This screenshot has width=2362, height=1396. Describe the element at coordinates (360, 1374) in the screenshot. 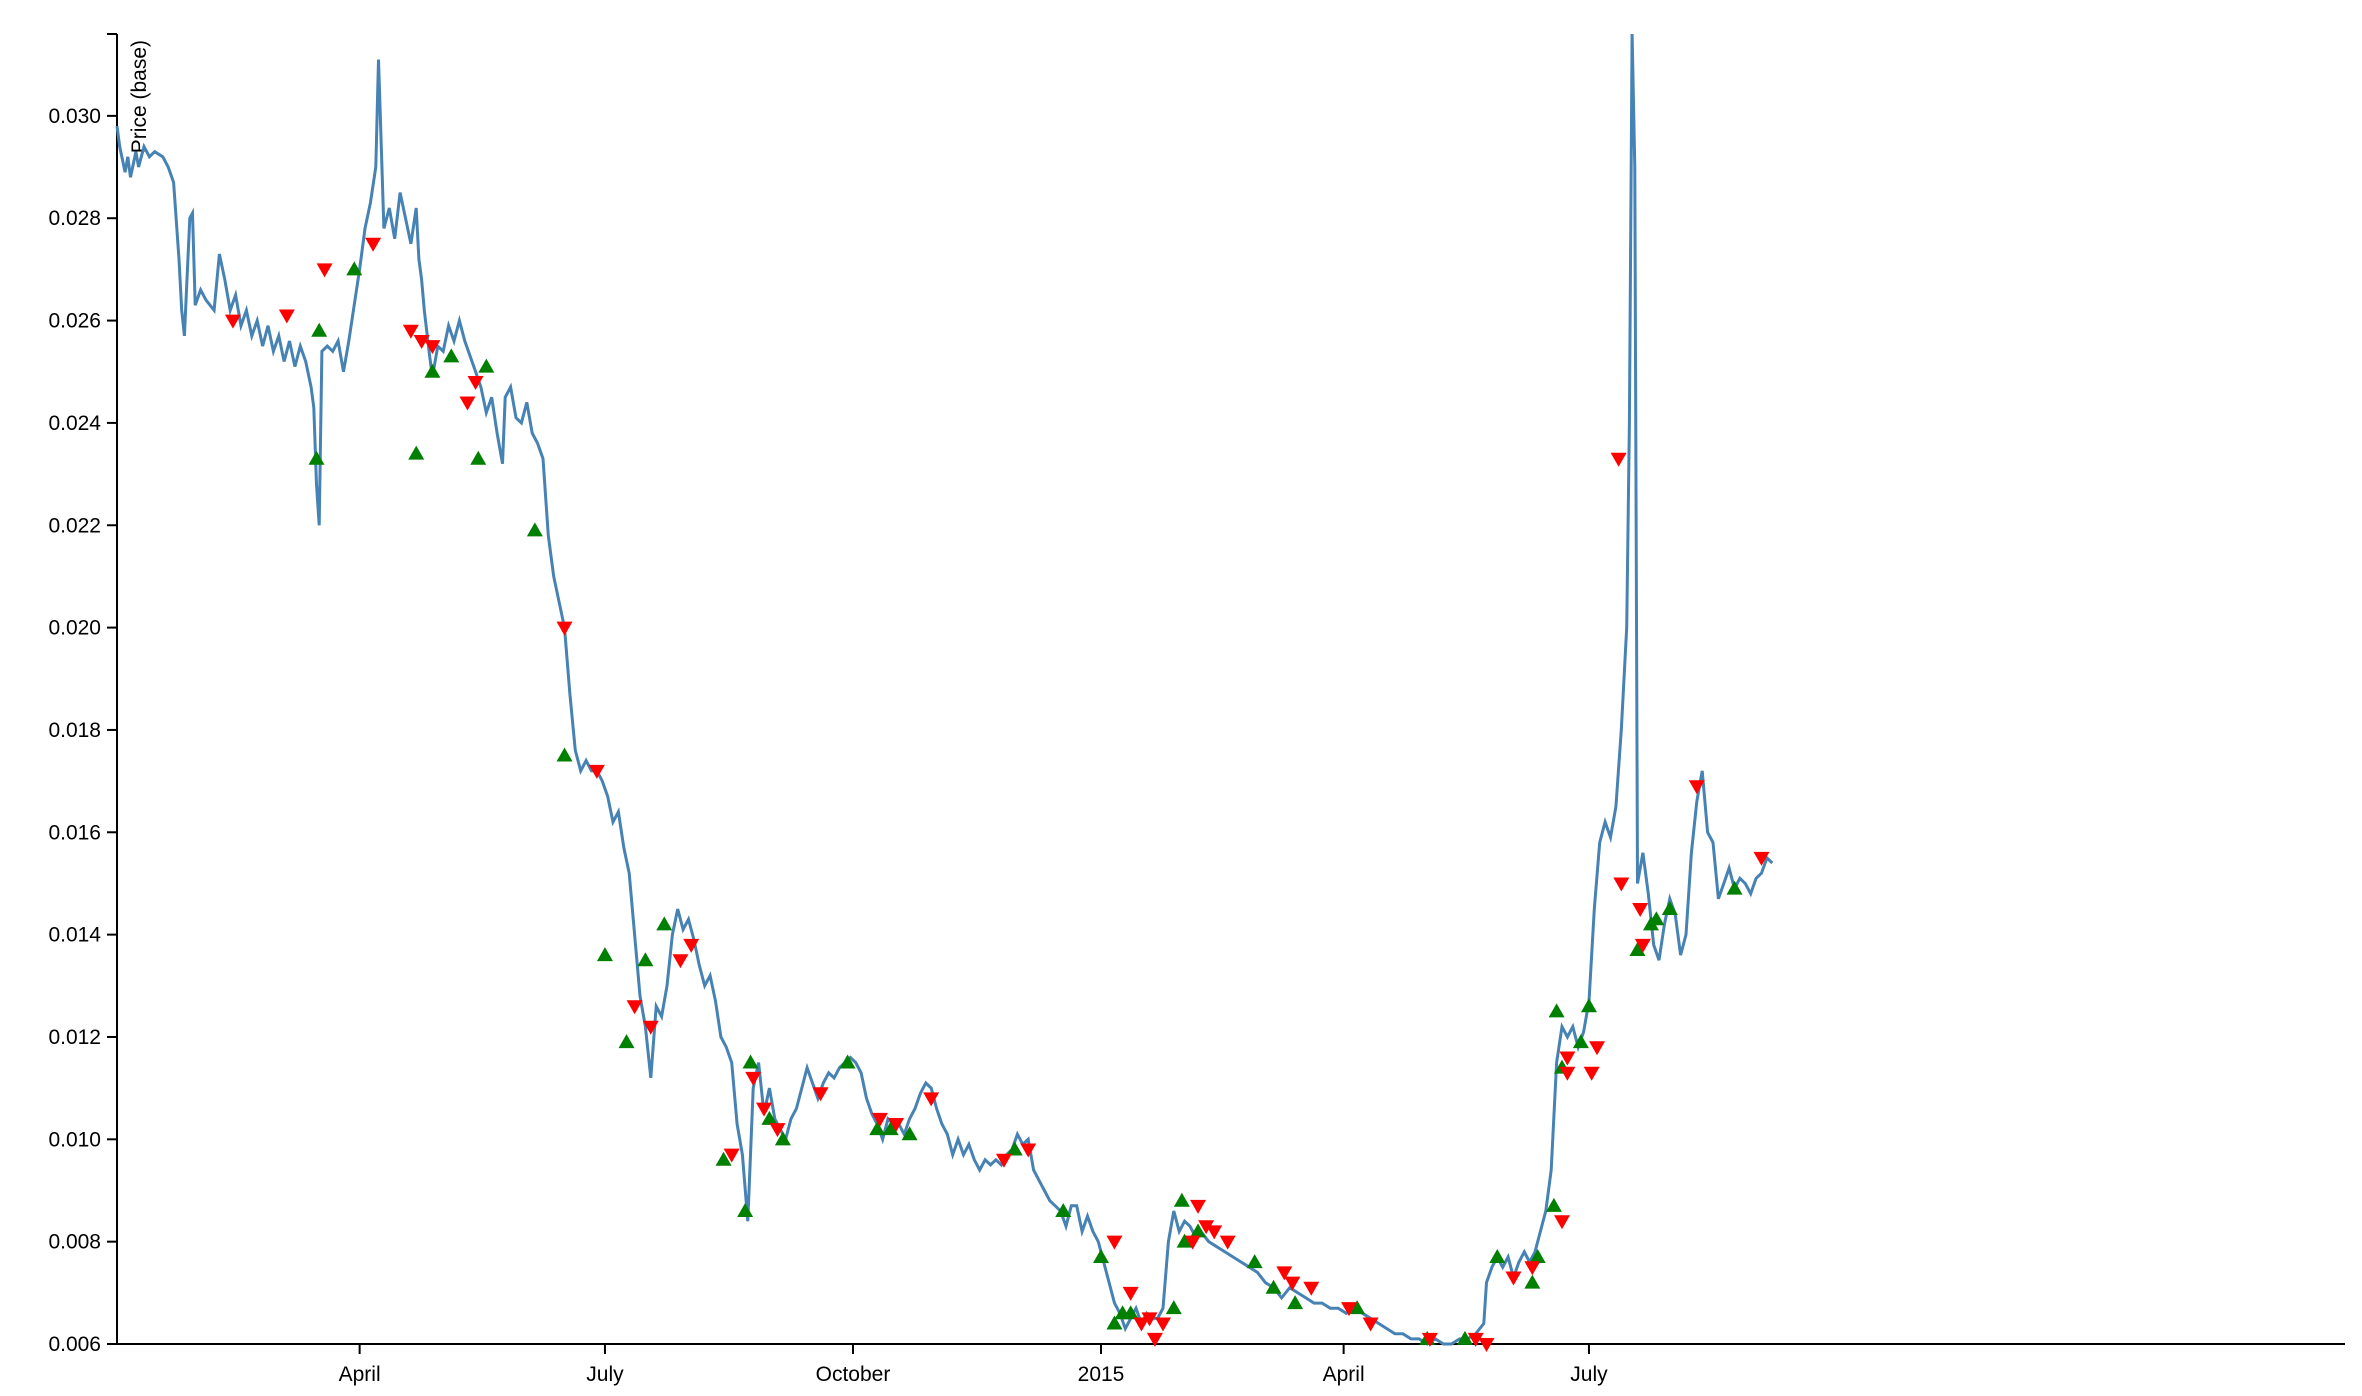

I see `x-tick-label: April` at that location.